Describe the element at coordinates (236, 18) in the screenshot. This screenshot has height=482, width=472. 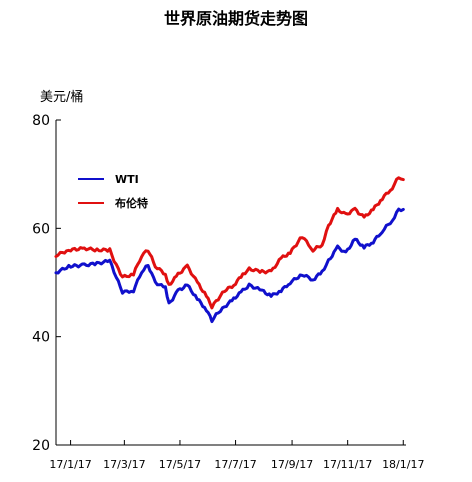
I see `chart-title: 世界原油期货走势图` at that location.